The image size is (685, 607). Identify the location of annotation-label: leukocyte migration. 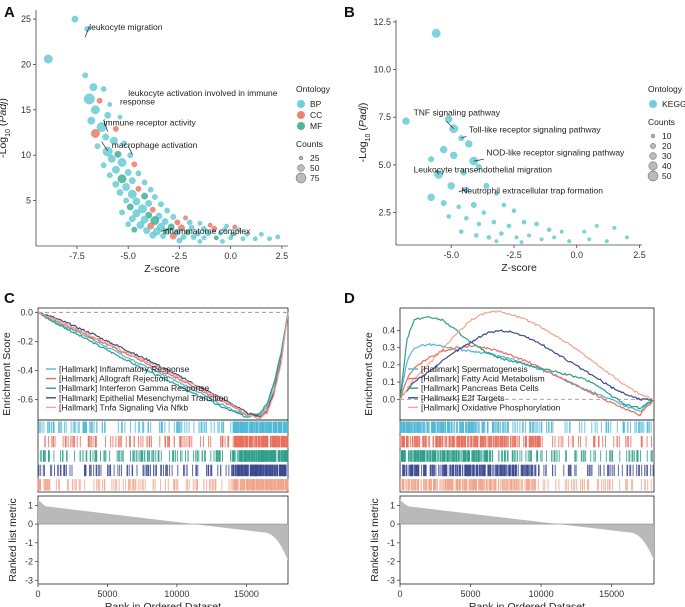
(126, 27).